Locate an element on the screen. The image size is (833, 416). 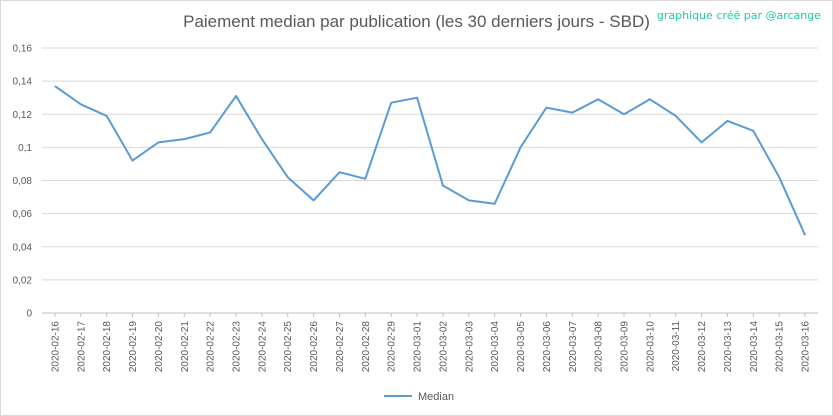
y-tick-label: 0,1 is located at coordinates (25, 148).